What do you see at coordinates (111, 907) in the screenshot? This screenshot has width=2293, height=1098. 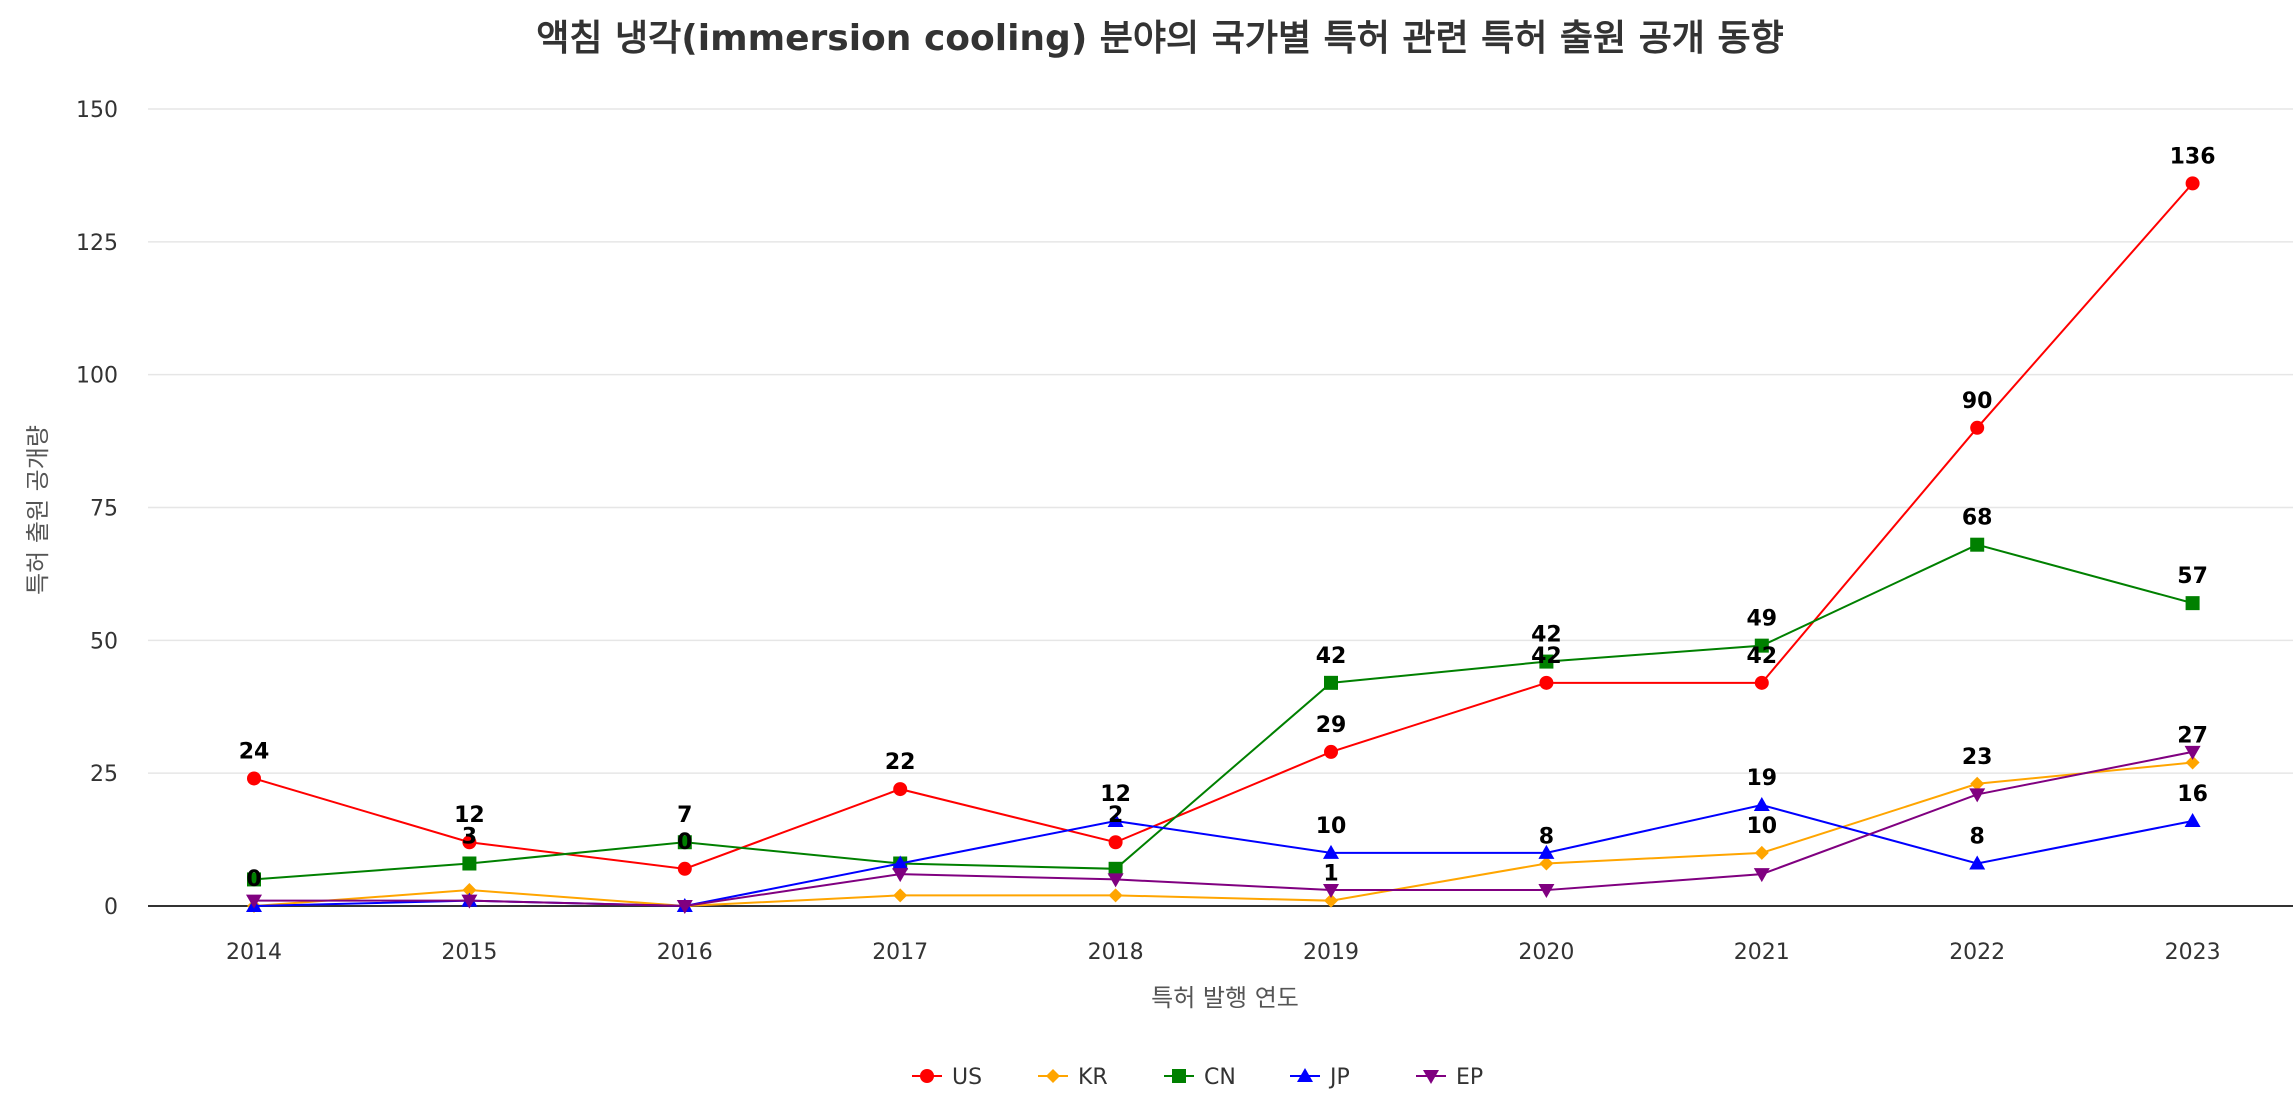 I see `y-tick-label: 0` at bounding box center [111, 907].